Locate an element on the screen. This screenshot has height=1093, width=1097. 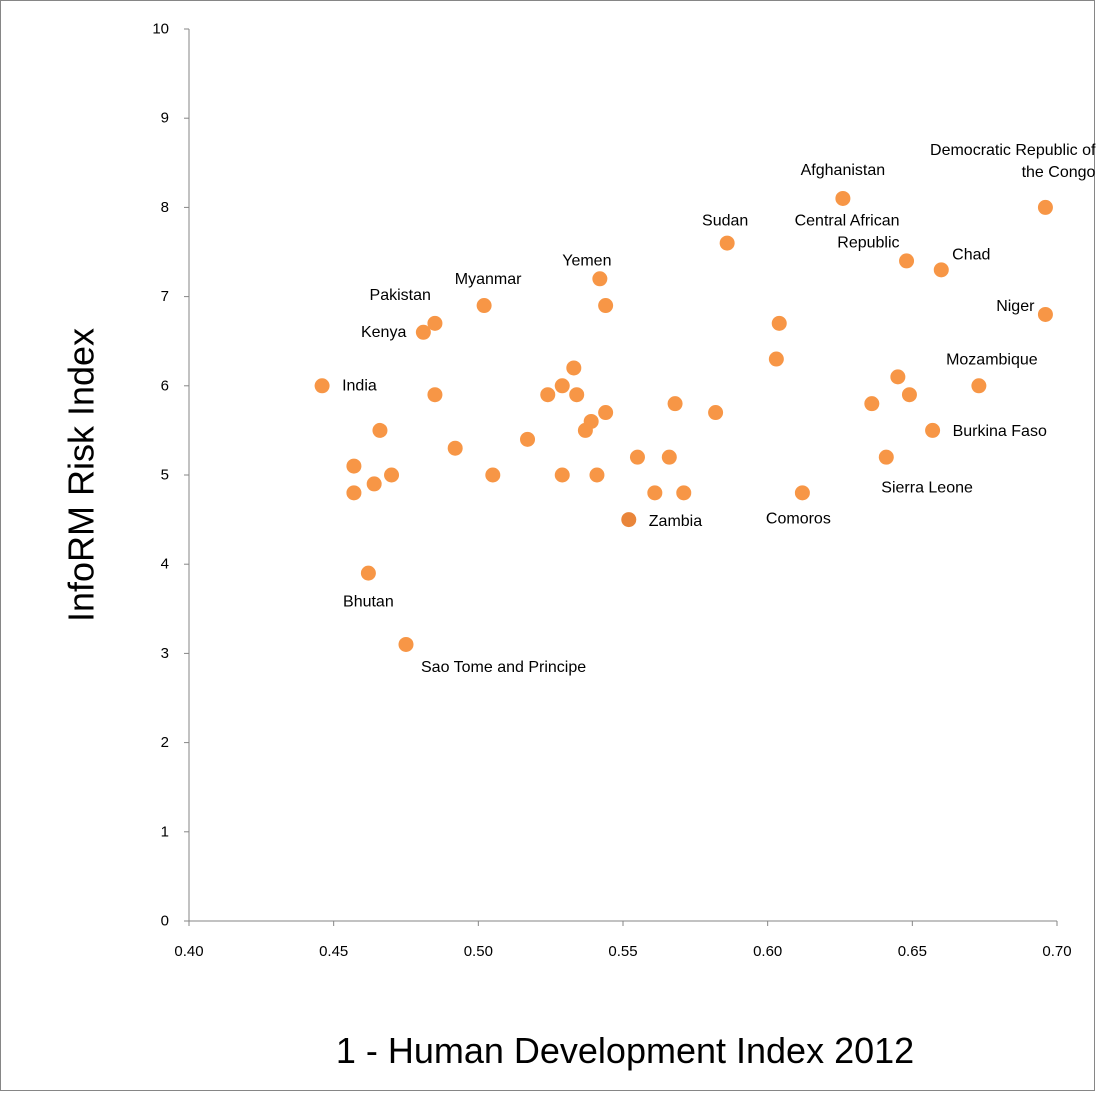
point-label: Democratic Republic of is located at coordinates (1013, 150).